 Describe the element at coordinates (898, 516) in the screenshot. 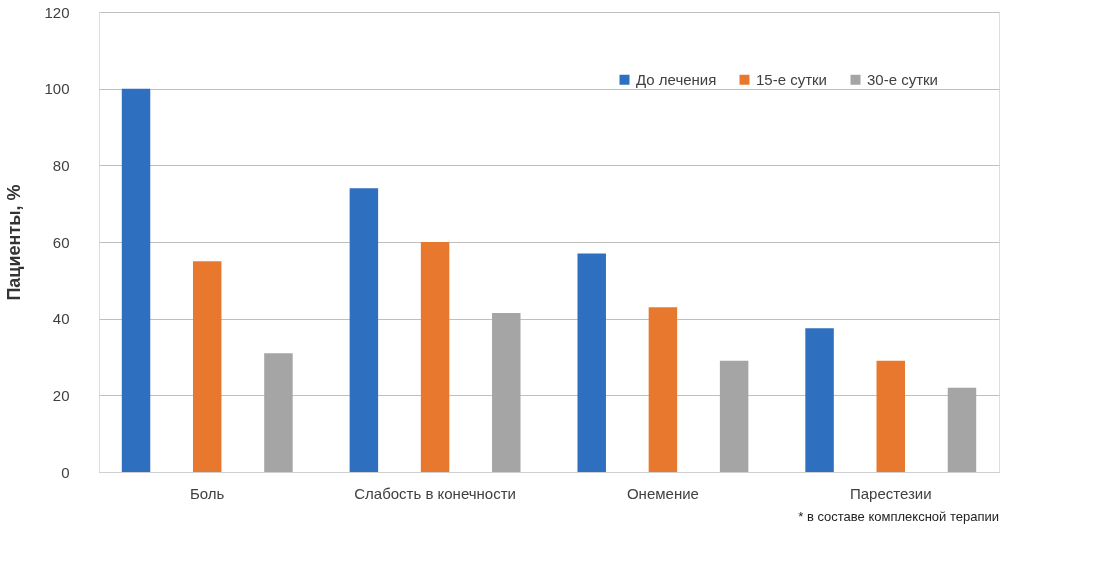

I see `text: * в составе комплексной терапии` at that location.